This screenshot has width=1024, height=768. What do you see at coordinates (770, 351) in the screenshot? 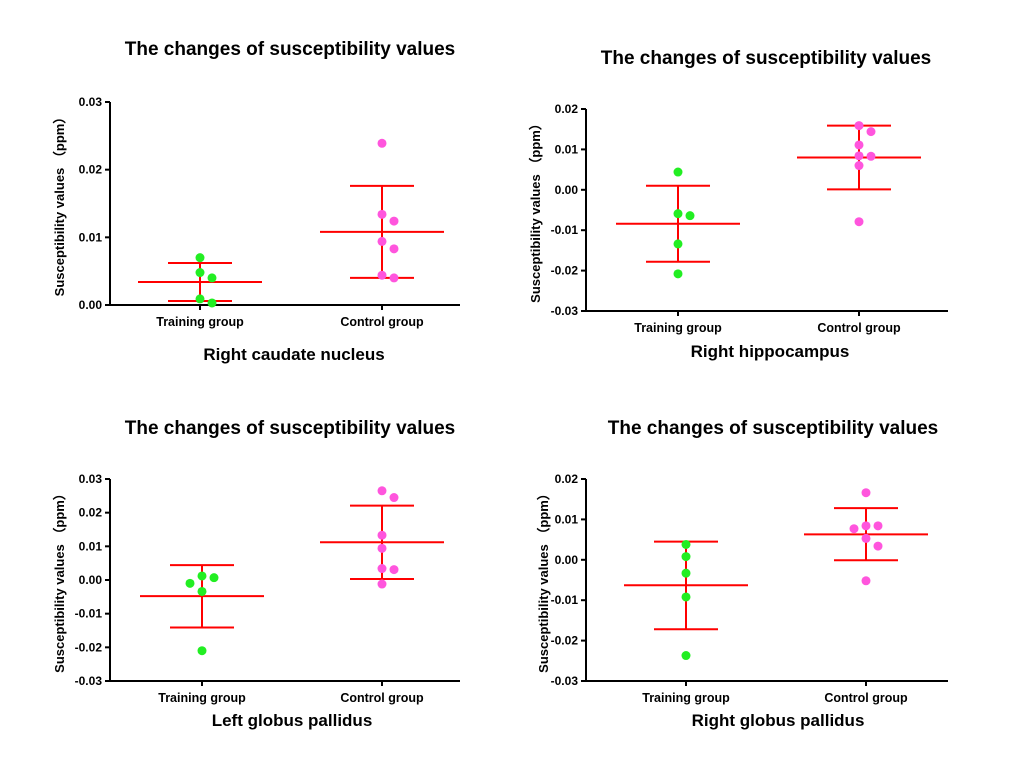
I see `x-axis-label: Right hippocampus` at bounding box center [770, 351].